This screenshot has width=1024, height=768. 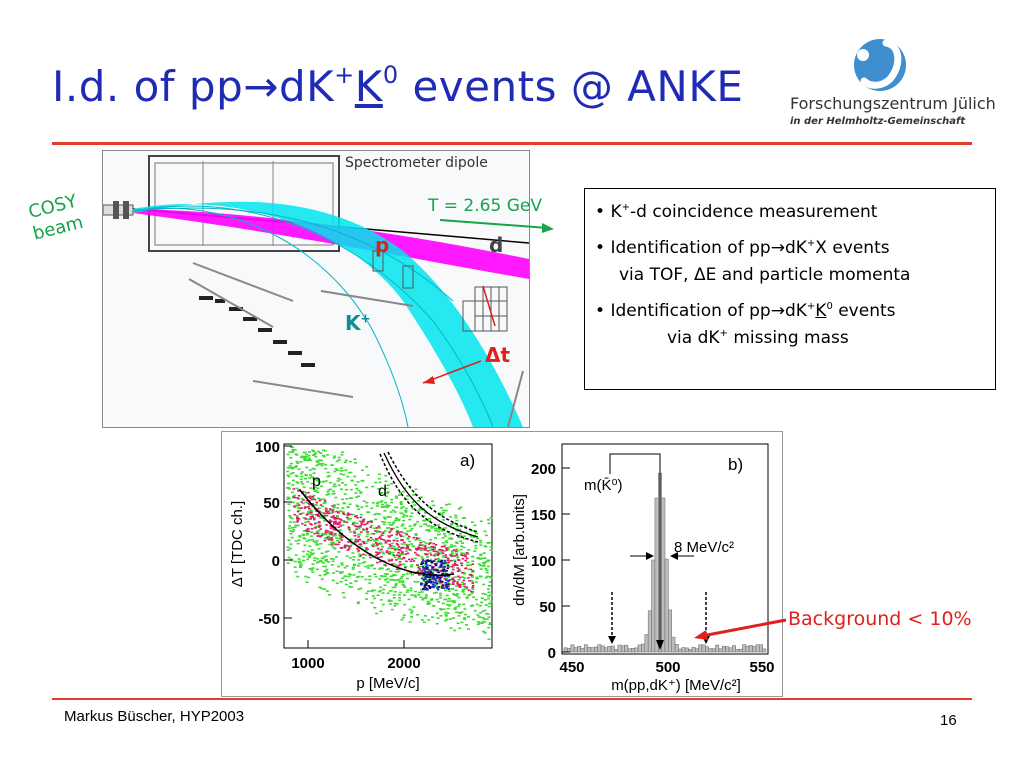 What do you see at coordinates (880, 65) in the screenshot?
I see `fz-juelich-logo` at bounding box center [880, 65].